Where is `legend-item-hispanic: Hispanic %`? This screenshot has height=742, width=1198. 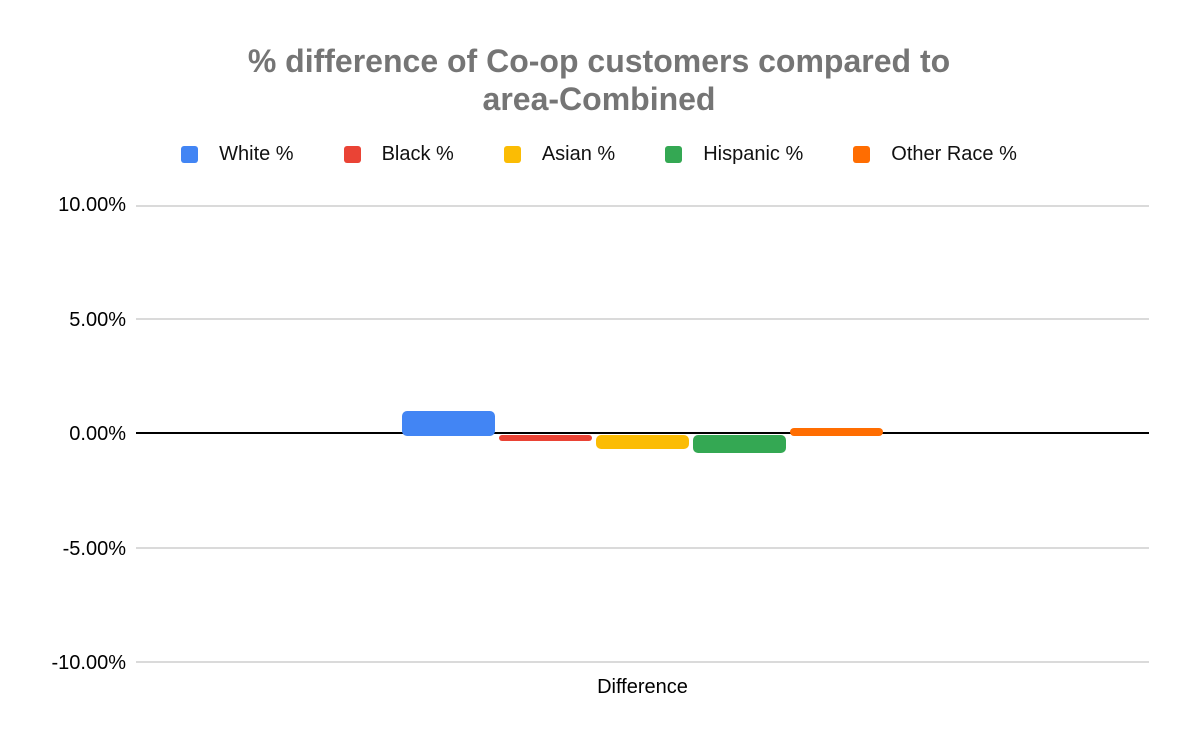 legend-item-hispanic: Hispanic % is located at coordinates (734, 154).